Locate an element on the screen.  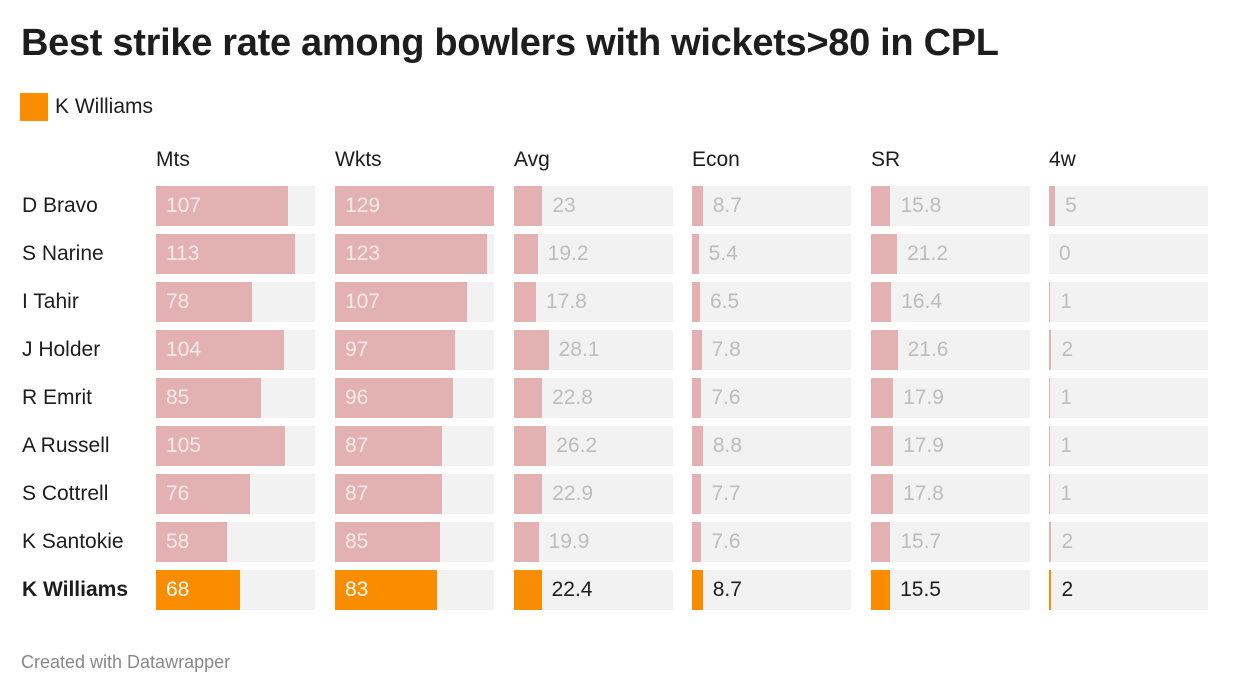
value-label: 17.8 is located at coordinates (923, 493).